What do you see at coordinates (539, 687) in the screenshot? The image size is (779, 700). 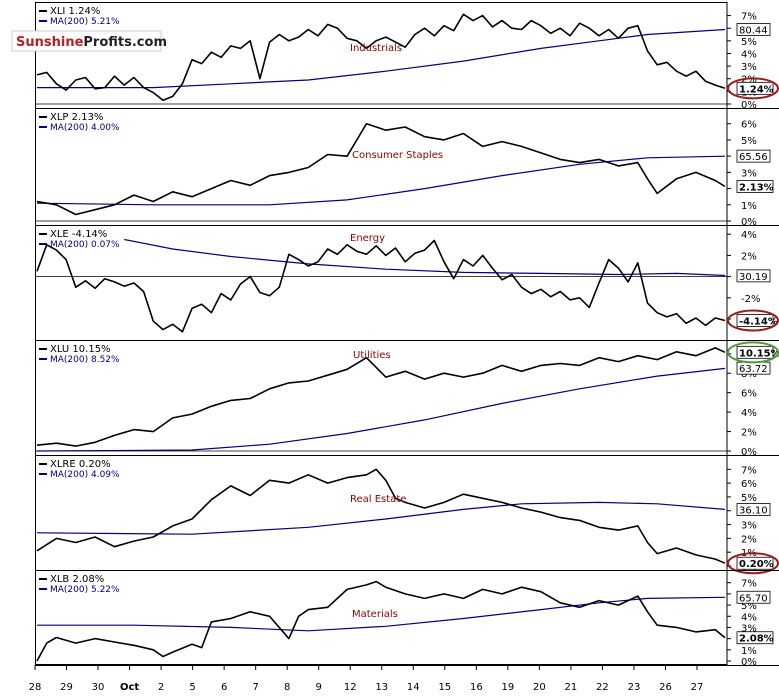 I see `x-tick-label: 20` at bounding box center [539, 687].